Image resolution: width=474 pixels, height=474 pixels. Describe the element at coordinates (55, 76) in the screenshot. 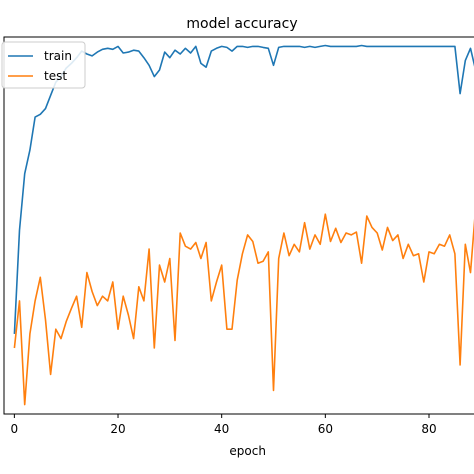

I see `legend-label-test: test` at that location.